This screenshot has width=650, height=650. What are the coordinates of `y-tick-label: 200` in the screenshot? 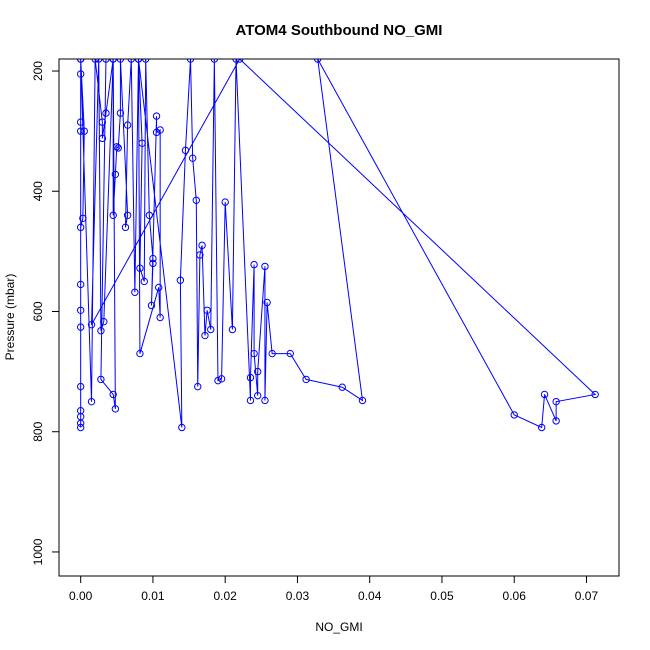 It's located at (38, 71).